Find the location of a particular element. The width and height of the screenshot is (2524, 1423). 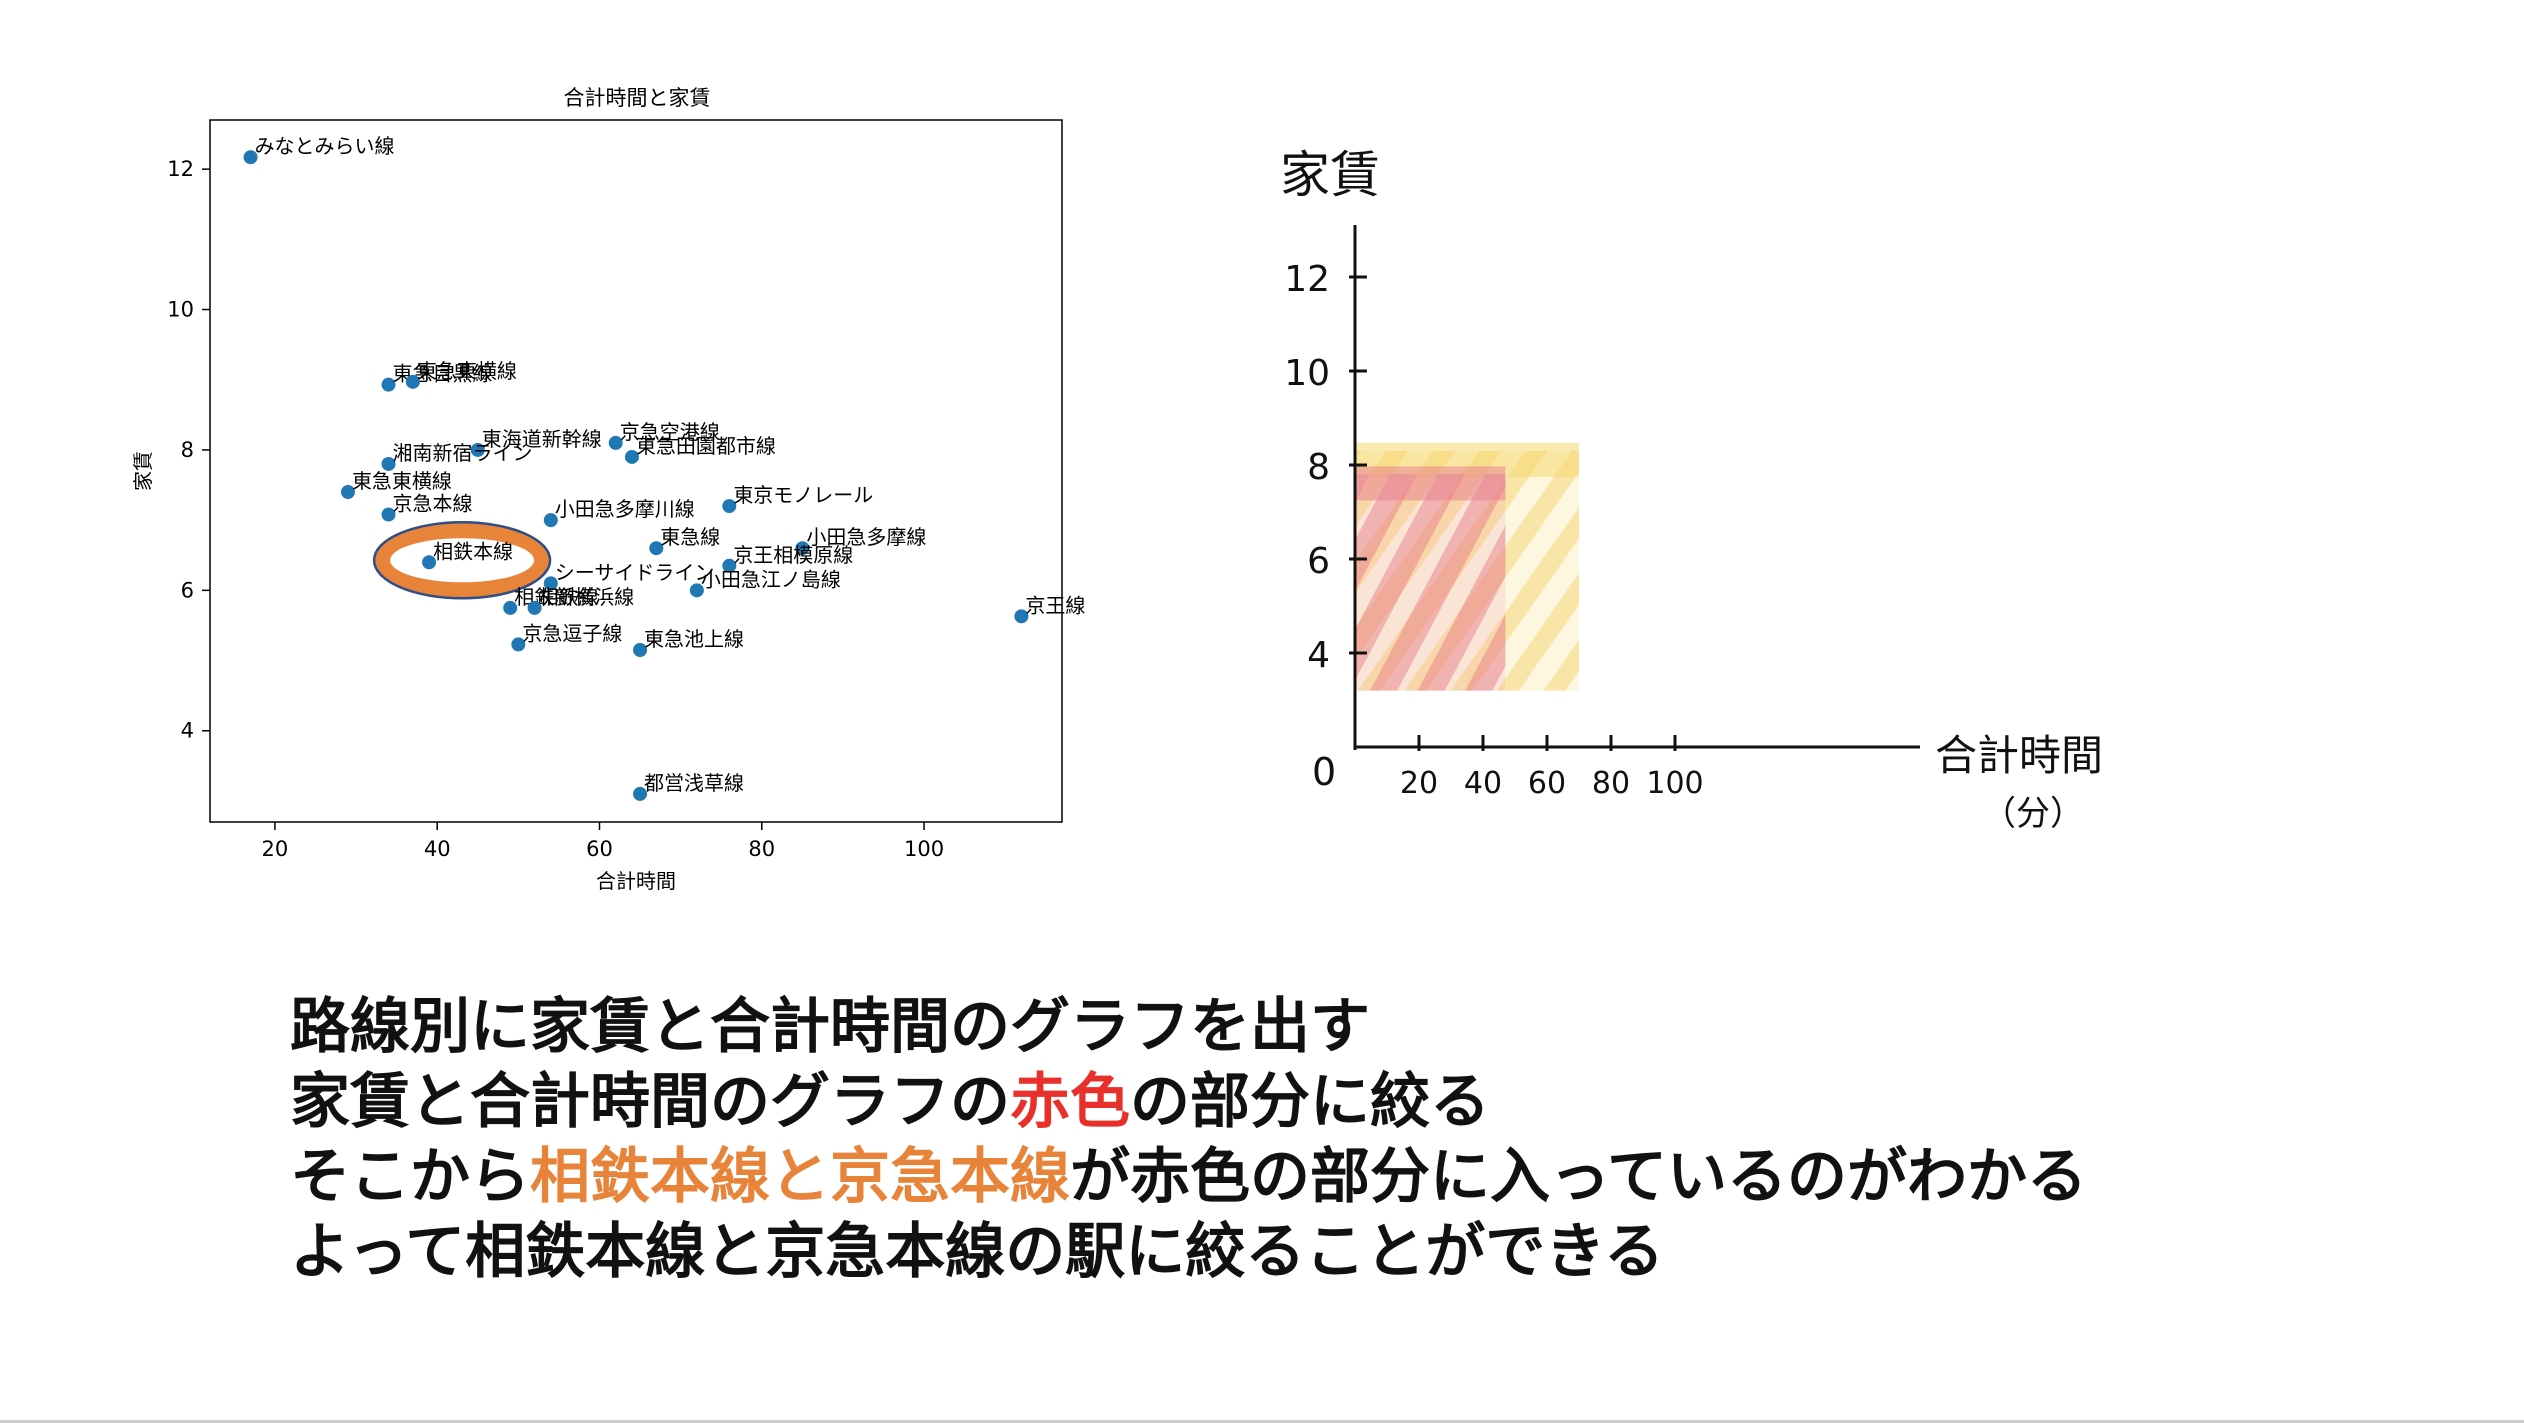

scatter-y-tick-label: 12 is located at coordinates (180, 169).